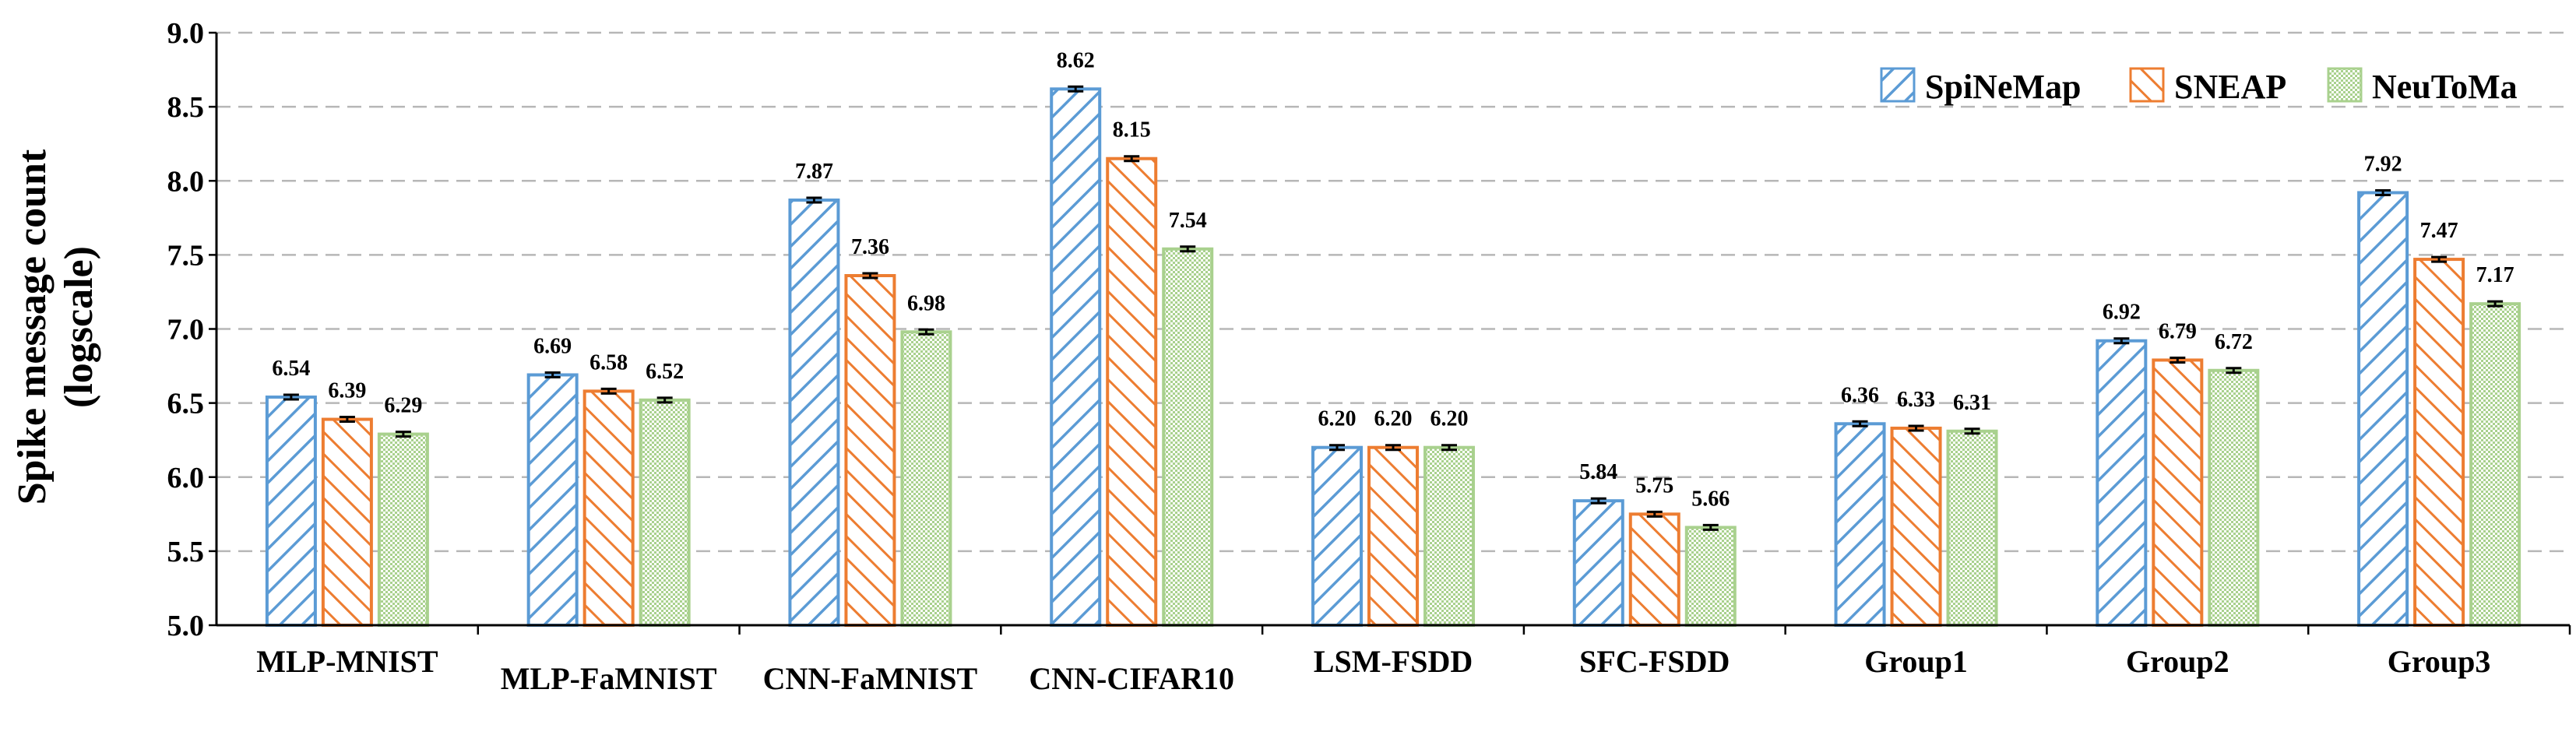 This screenshot has height=735, width=2576. Describe the element at coordinates (79, 327) in the screenshot. I see `y-axis-title-line2: (logscale)` at that location.